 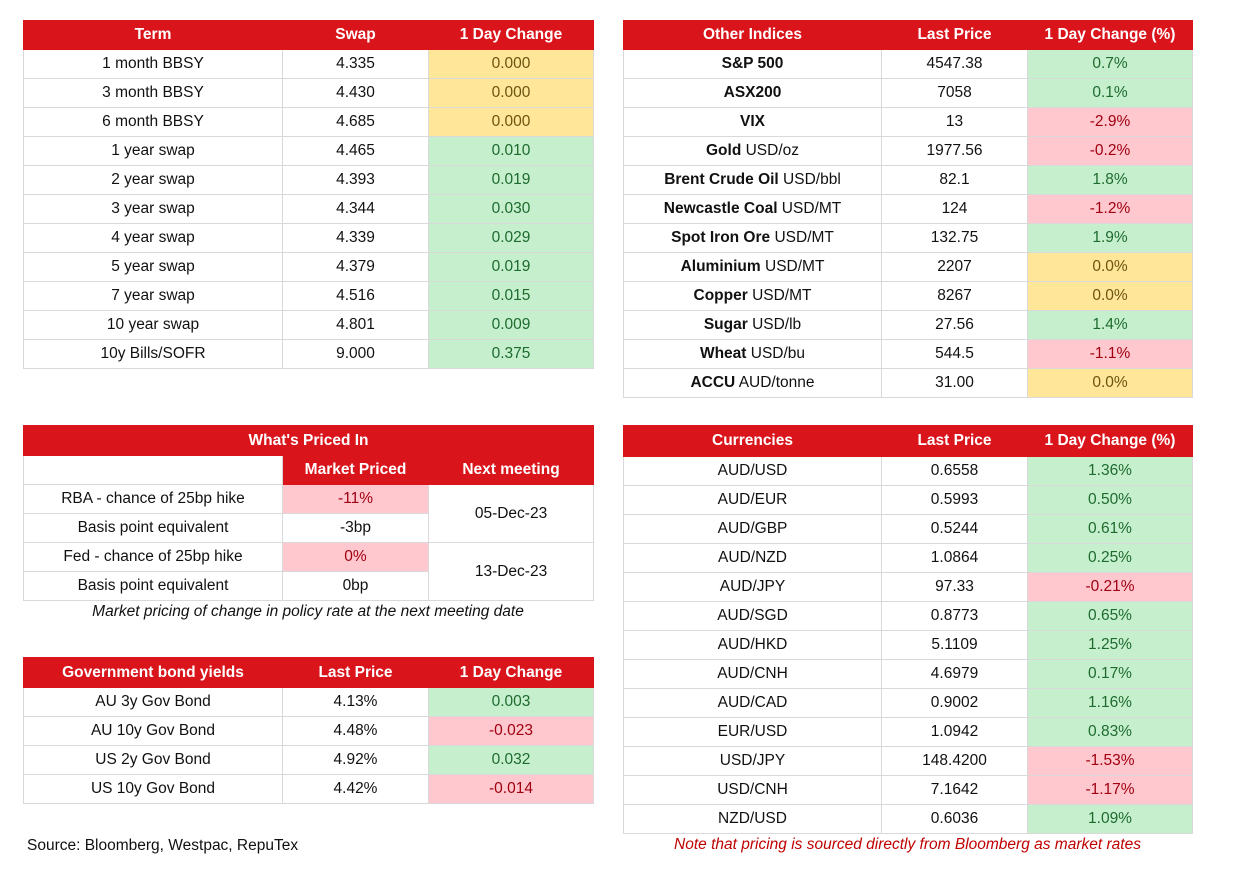 What do you see at coordinates (355, 470) in the screenshot?
I see `header-market-priced: Market Priced` at bounding box center [355, 470].